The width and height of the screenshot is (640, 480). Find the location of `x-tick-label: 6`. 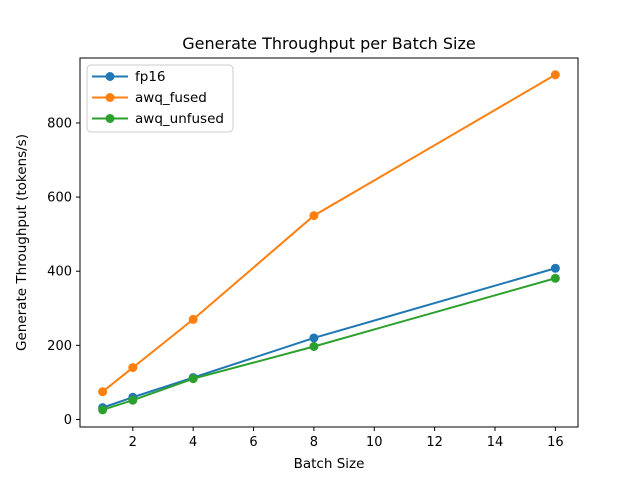

x-tick-label: 6 is located at coordinates (253, 442).